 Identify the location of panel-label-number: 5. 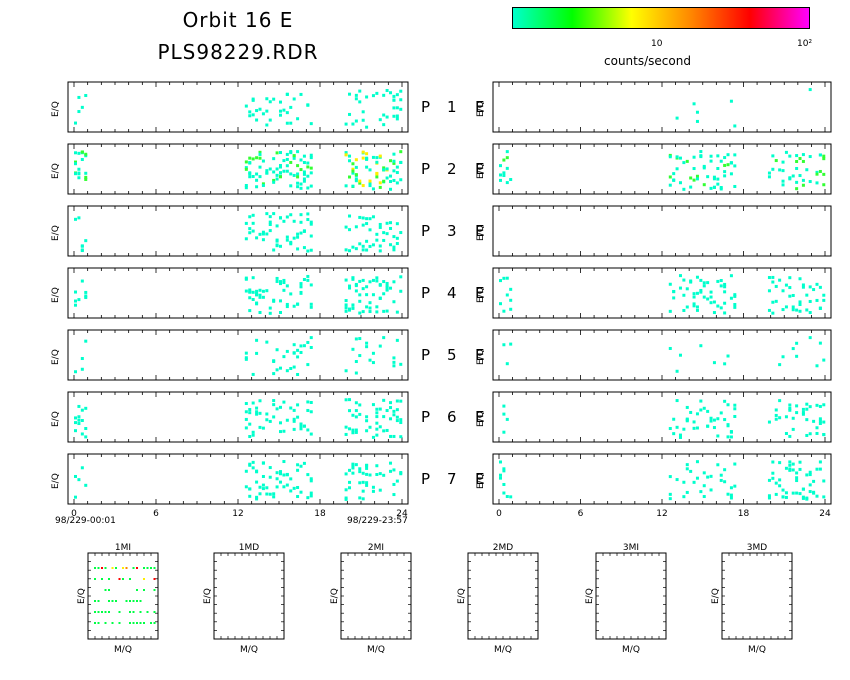
(452, 355).